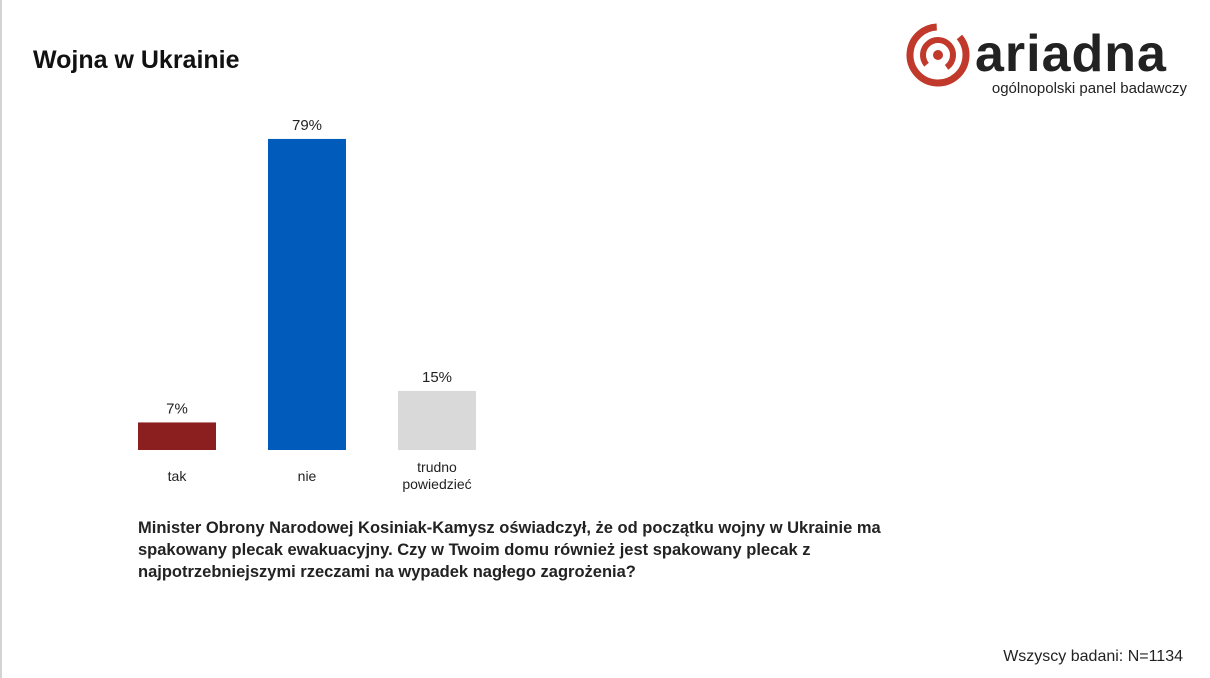 Image resolution: width=1210 pixels, height=678 pixels. What do you see at coordinates (177, 408) in the screenshot?
I see `bar-value-label-1: 7%` at bounding box center [177, 408].